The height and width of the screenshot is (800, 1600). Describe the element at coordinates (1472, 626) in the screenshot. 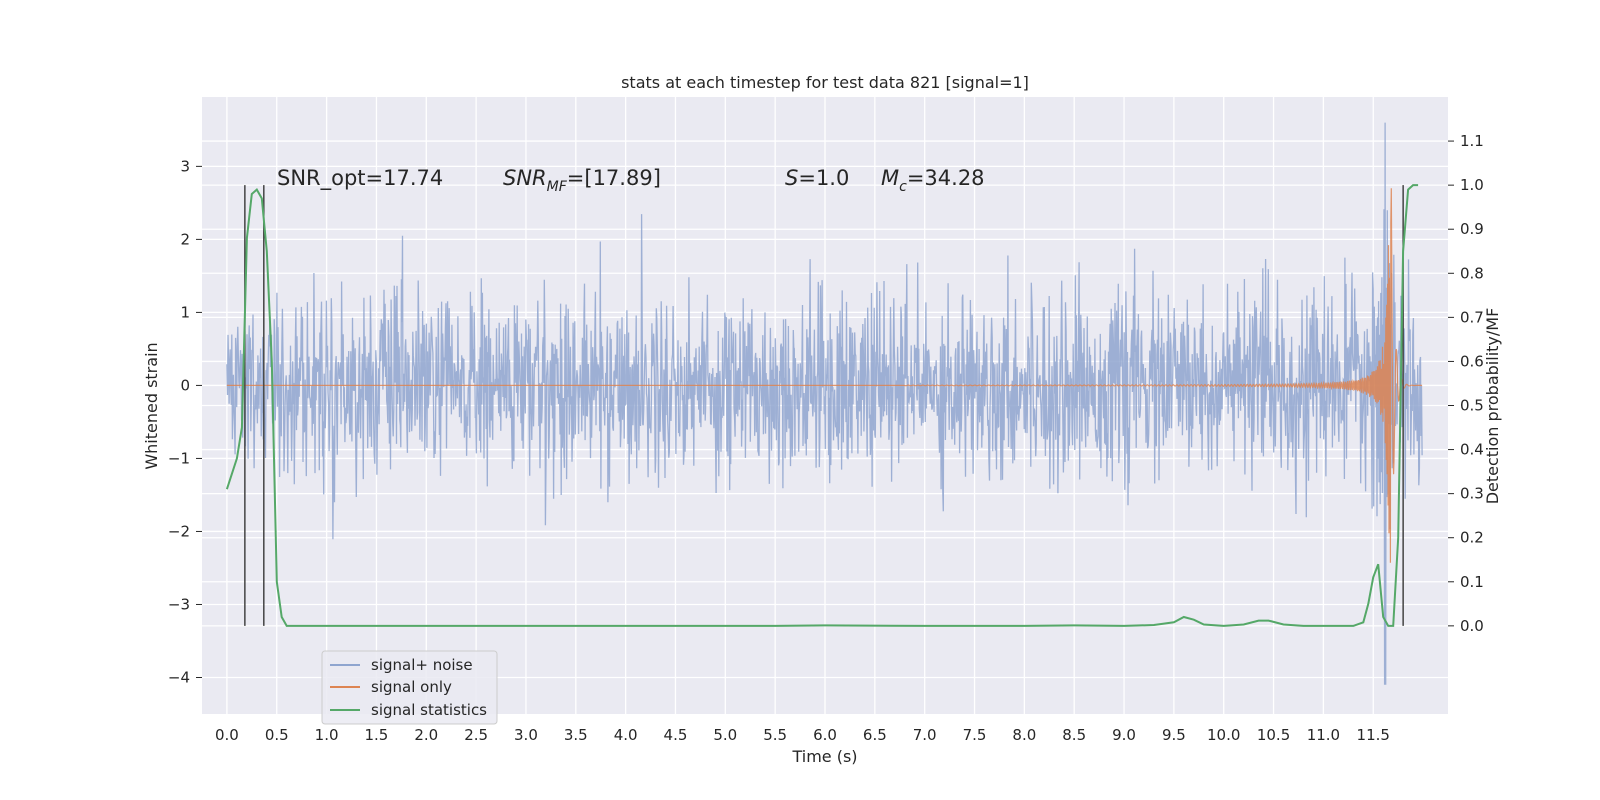

I see `right-tick-label: 0.0` at that location.